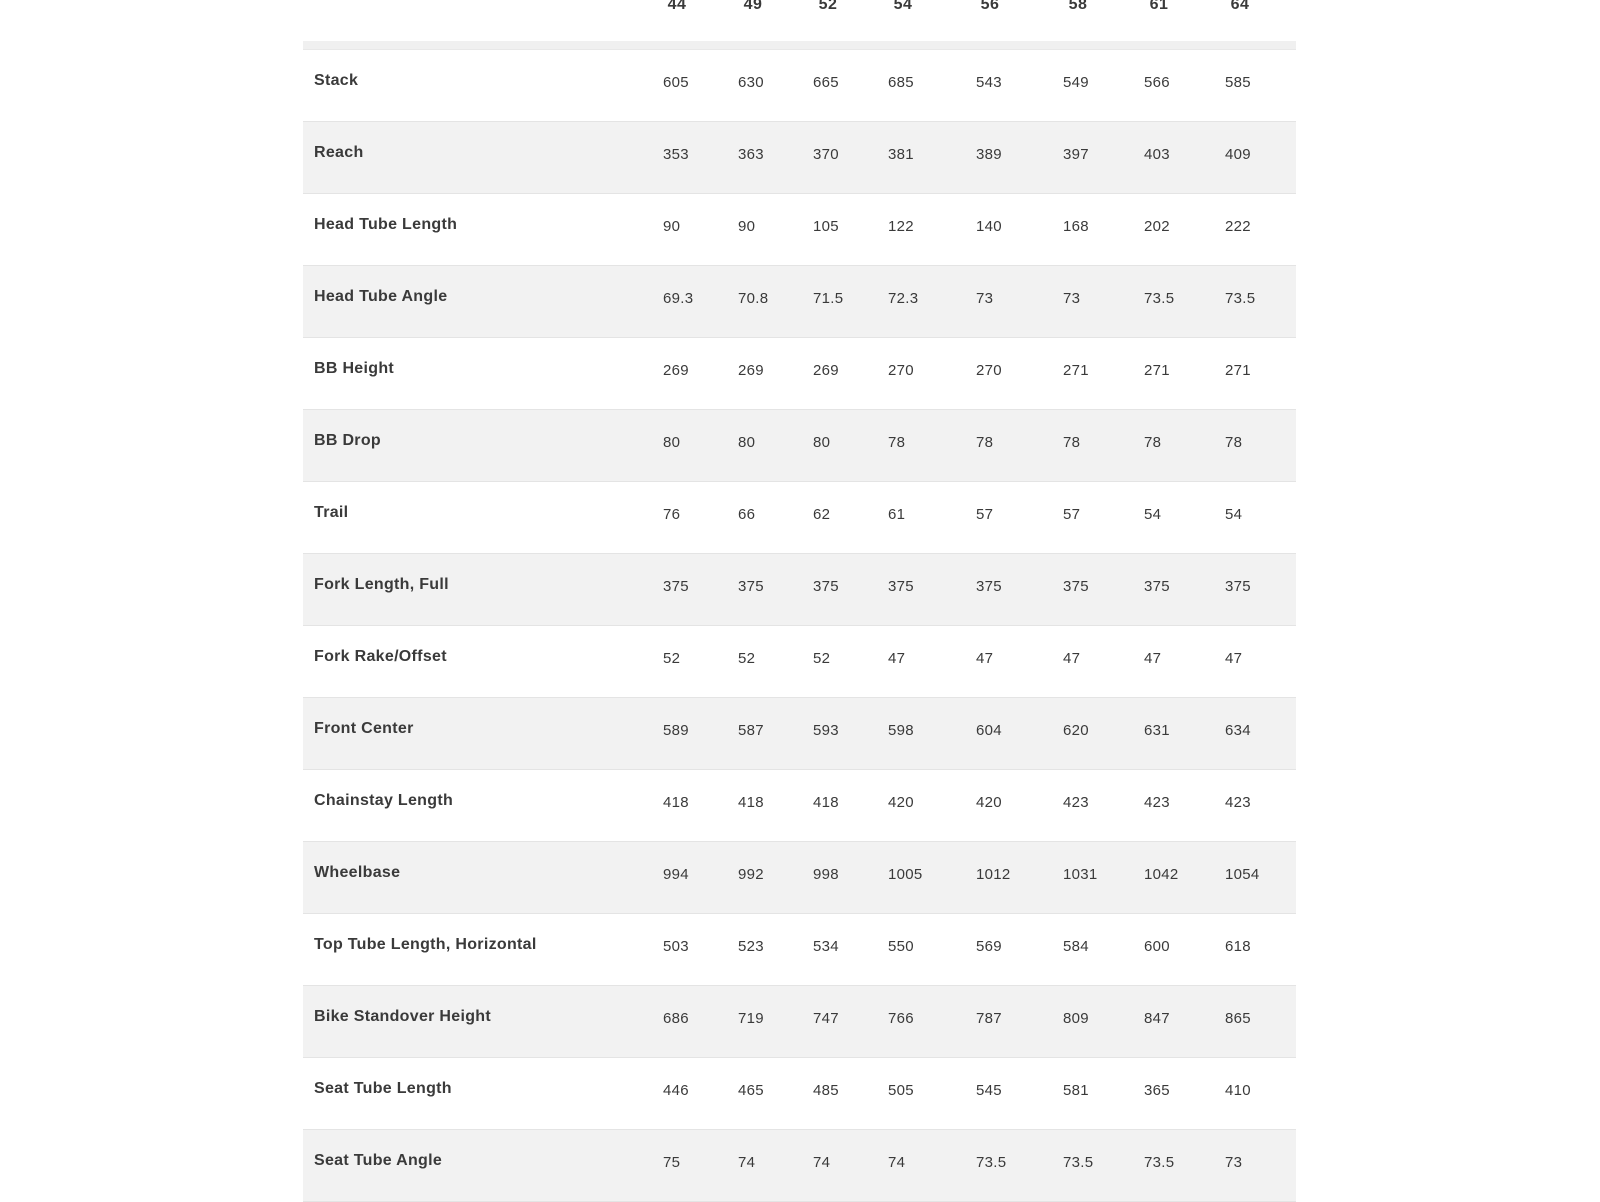 This screenshot has height=1202, width=1600. Describe the element at coordinates (676, 370) in the screenshot. I see `table-cell: 269` at that location.